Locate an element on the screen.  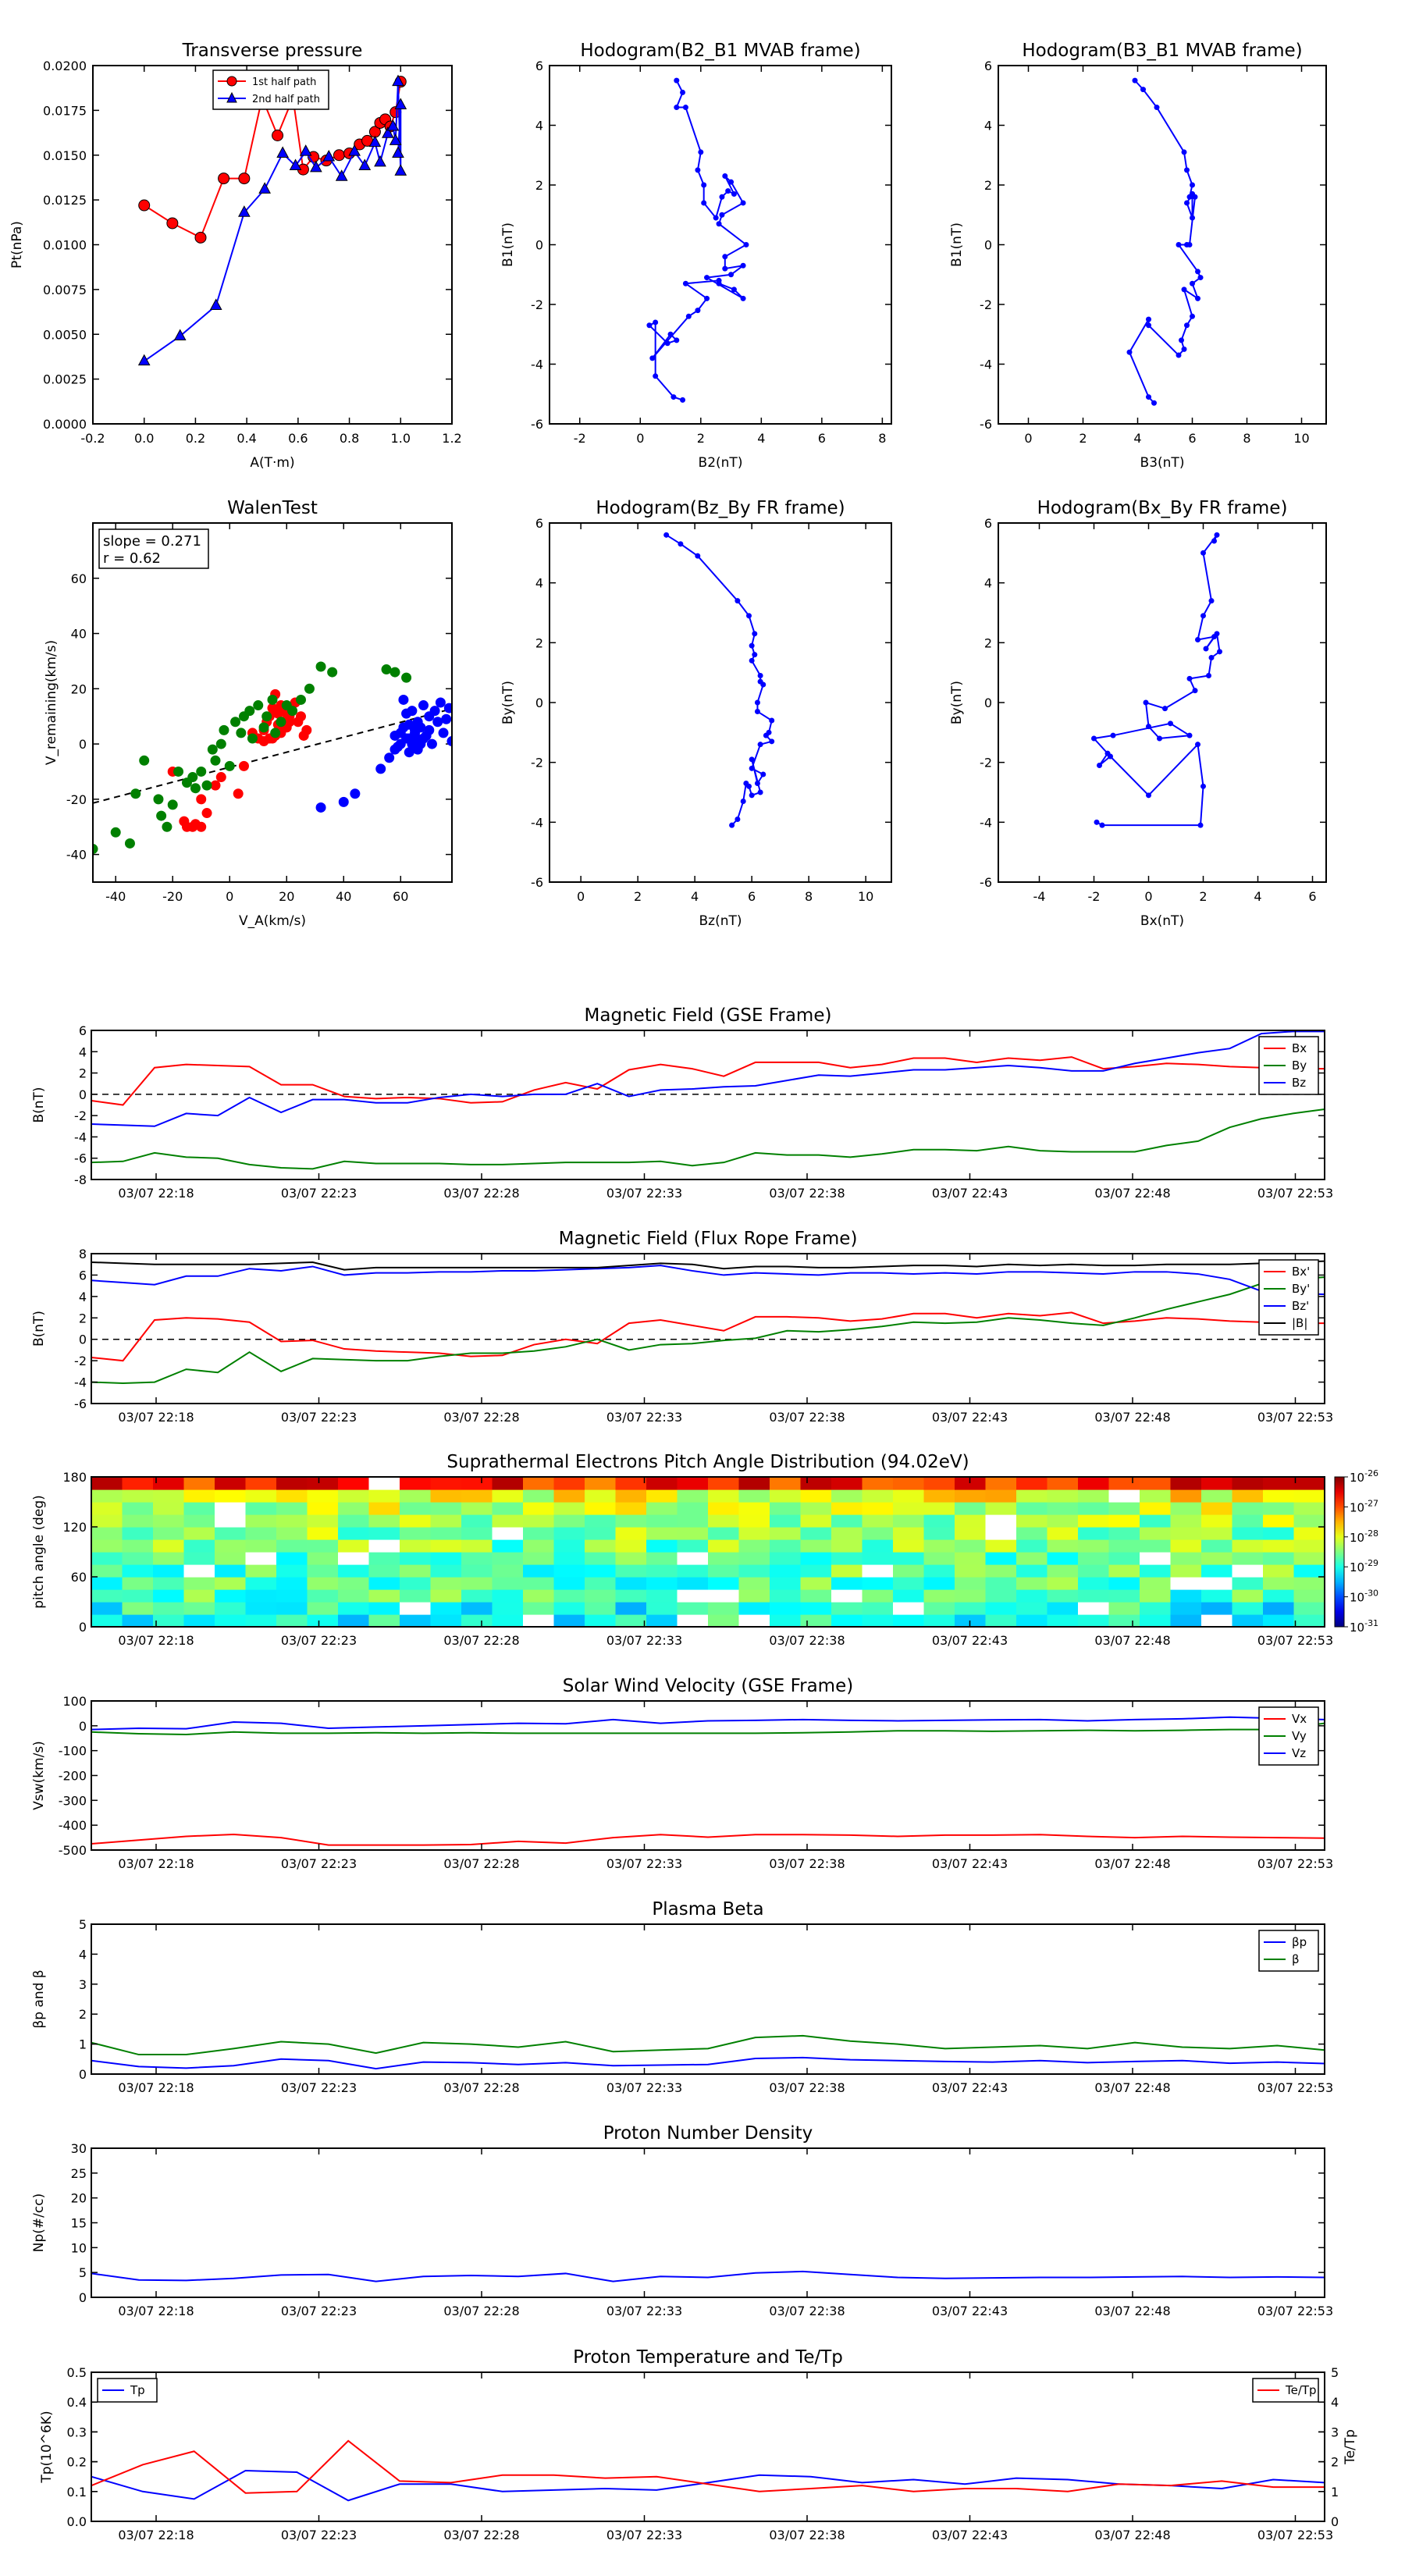
x-tick-label: 0 is located at coordinates (1028, 439).